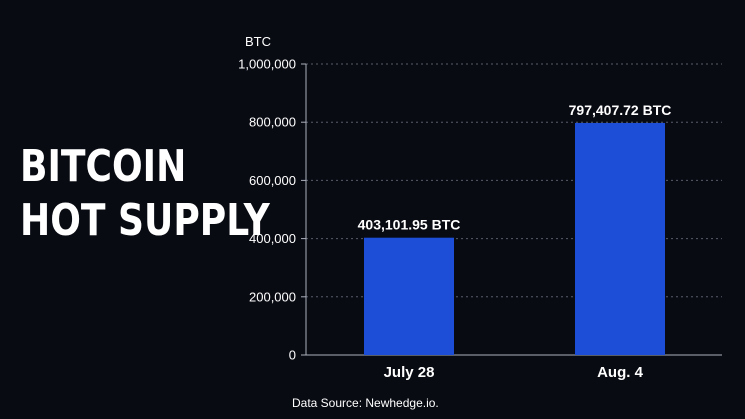 The height and width of the screenshot is (419, 745). I want to click on x-tick-label: July 28, so click(409, 372).